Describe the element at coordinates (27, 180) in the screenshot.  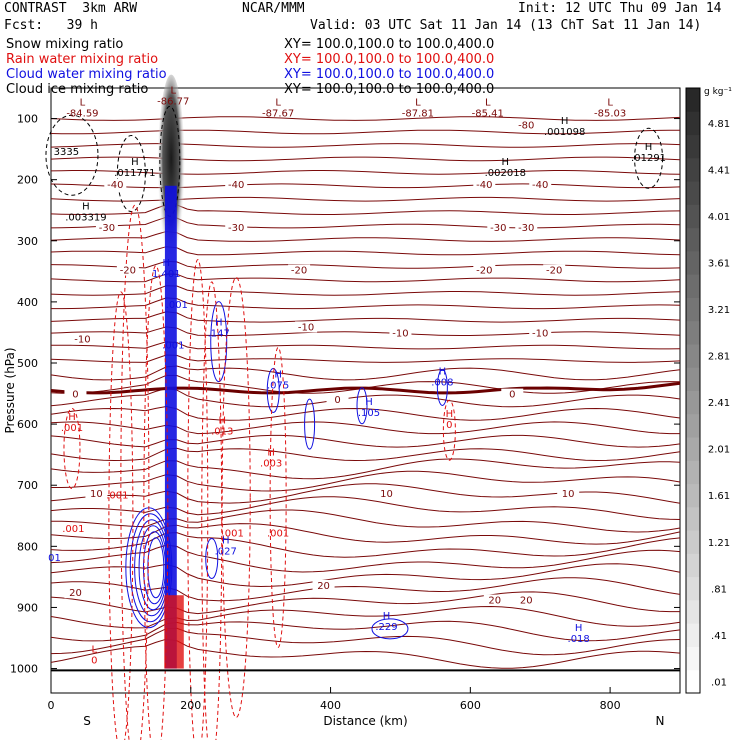
I see `y-tick-label: 200` at that location.